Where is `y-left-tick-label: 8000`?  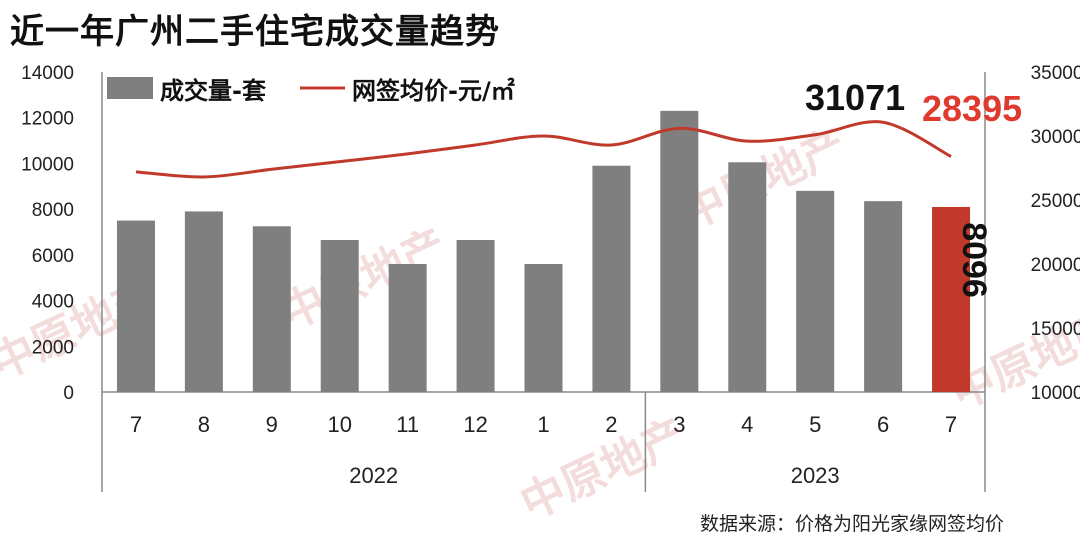 y-left-tick-label: 8000 is located at coordinates (53, 210).